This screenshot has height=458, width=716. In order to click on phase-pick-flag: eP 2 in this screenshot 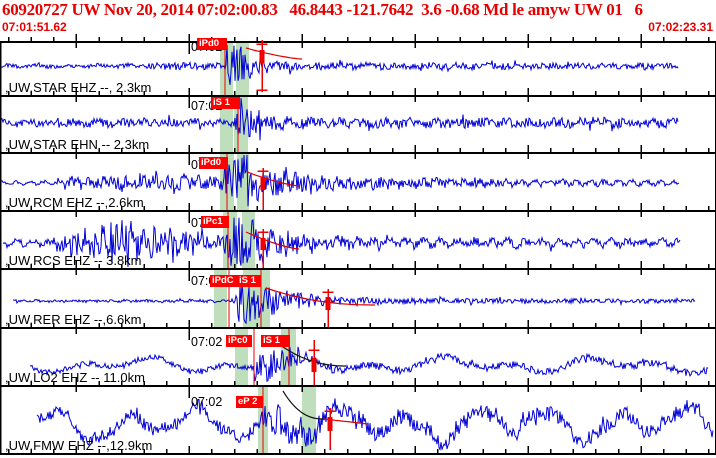, I will do `click(249, 402)`.